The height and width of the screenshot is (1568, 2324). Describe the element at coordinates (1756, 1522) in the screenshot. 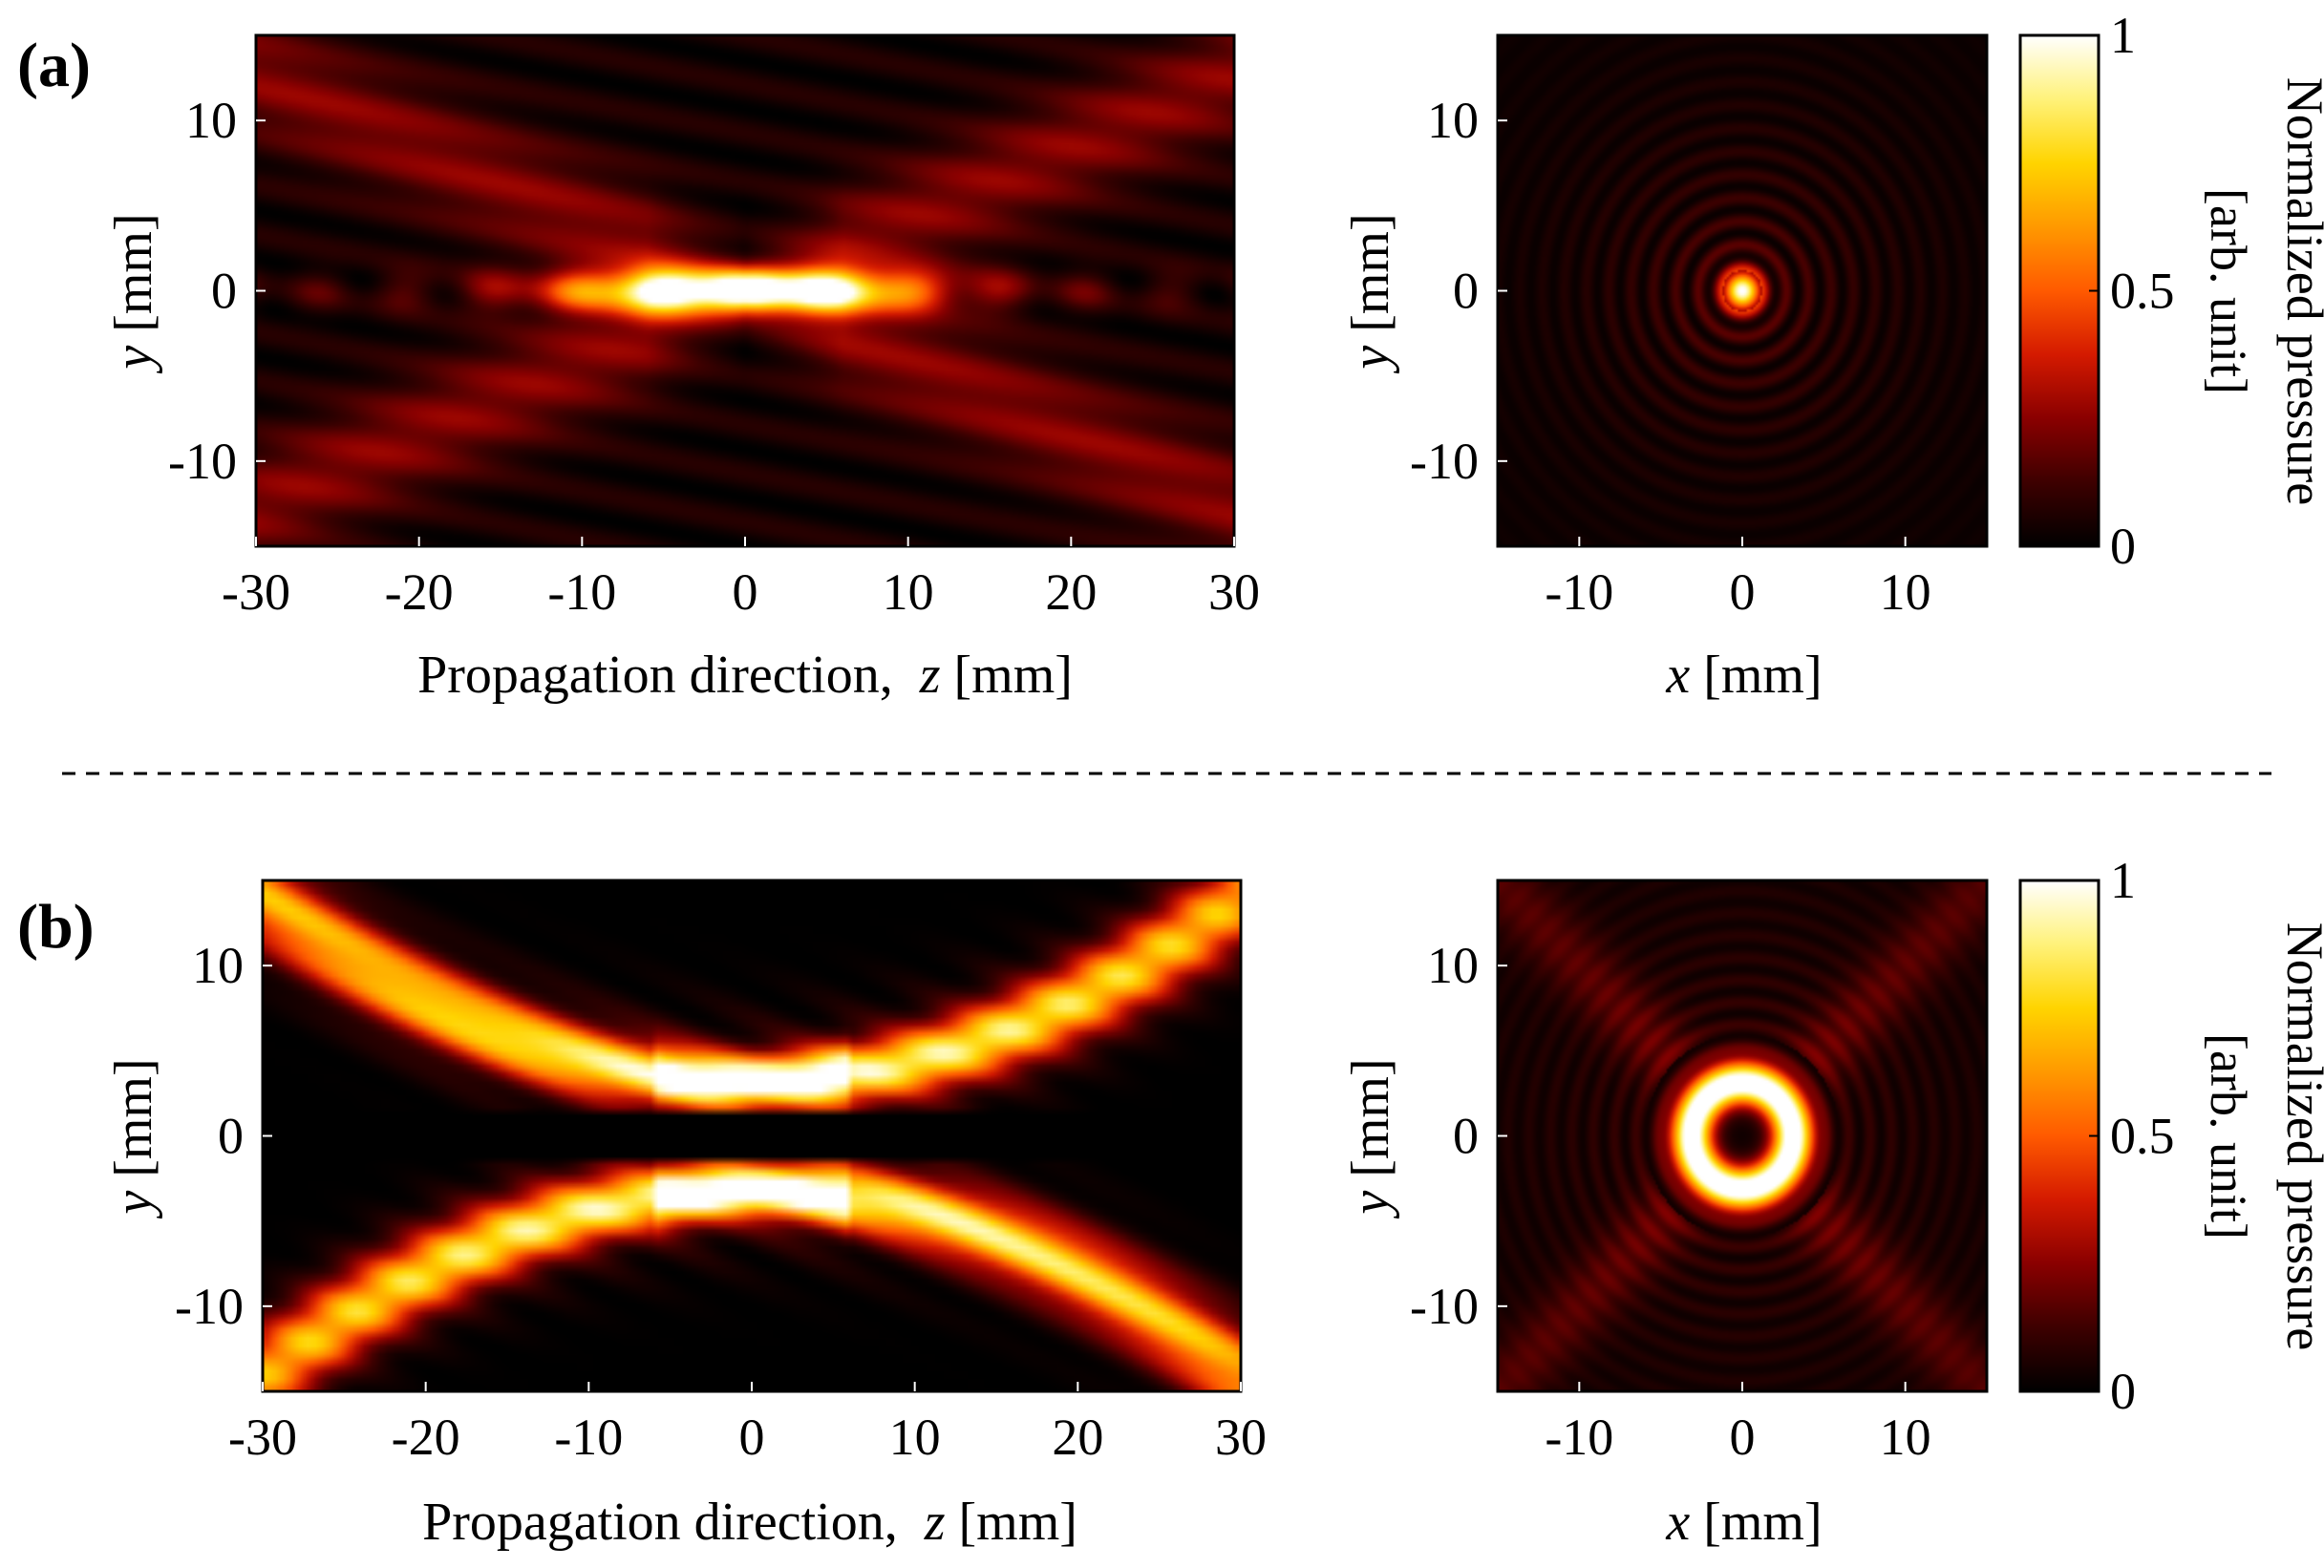

I see `xlabel-b-transverse-unit: [mm]` at that location.